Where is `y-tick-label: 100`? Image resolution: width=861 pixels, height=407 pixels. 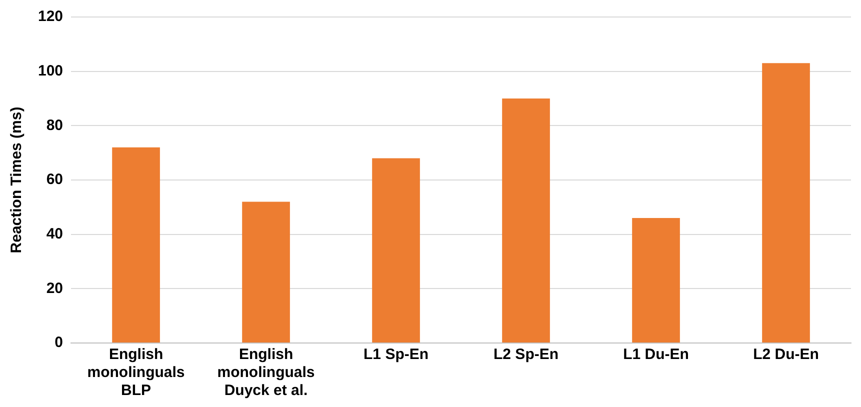 y-tick-label: 100 is located at coordinates (51, 71).